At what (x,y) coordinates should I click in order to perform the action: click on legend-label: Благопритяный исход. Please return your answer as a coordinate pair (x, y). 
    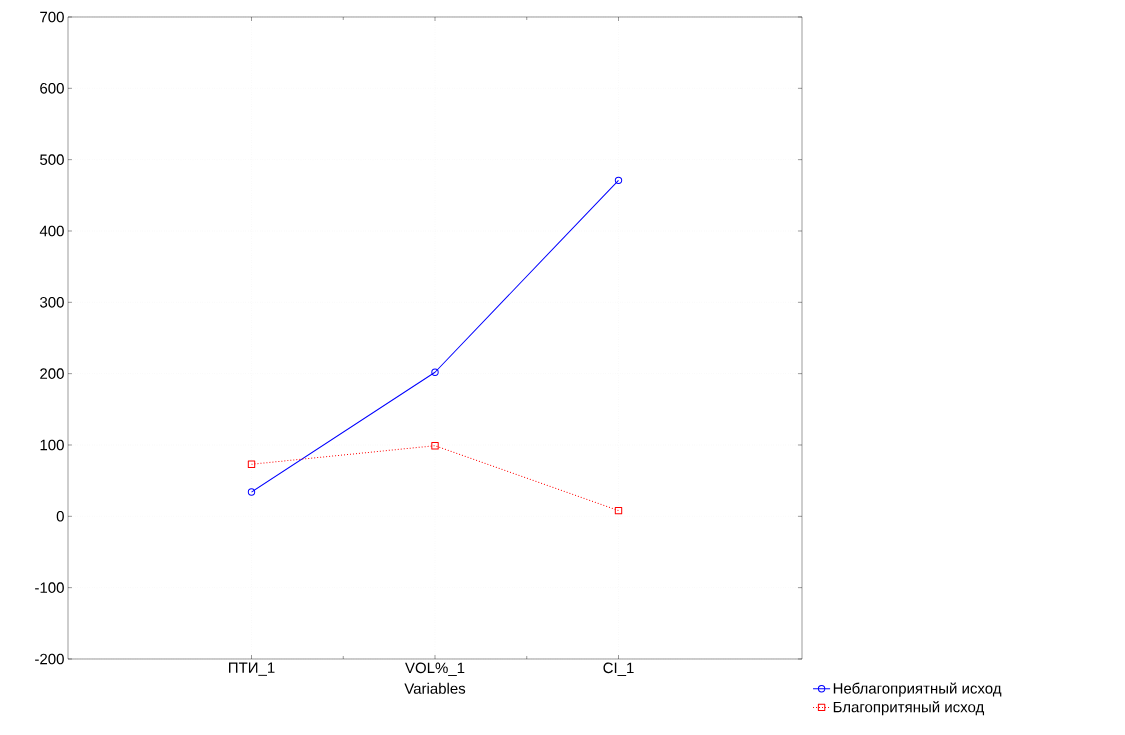
    Looking at the image, I should click on (909, 708).